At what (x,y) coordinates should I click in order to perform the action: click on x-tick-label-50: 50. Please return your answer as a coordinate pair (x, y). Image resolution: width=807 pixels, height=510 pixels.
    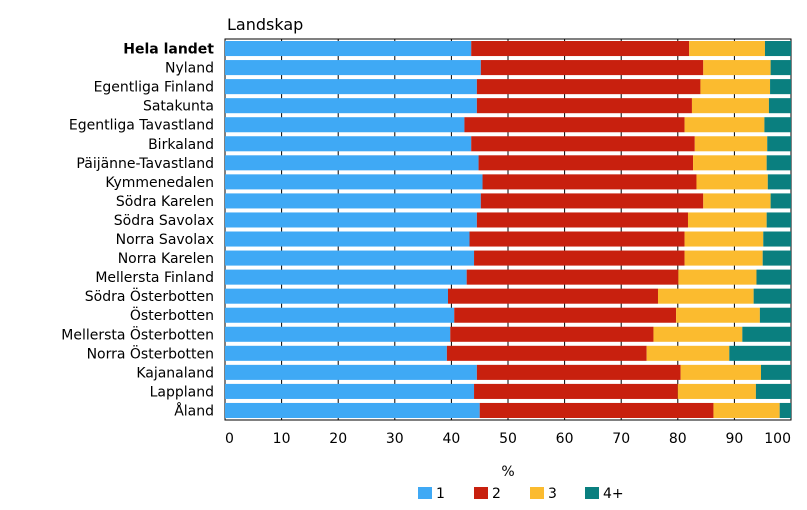
    Looking at the image, I should click on (508, 439).